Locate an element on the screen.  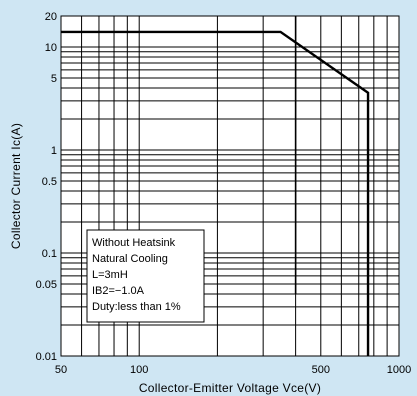
annotation-line-2: Natural Cooling is located at coordinates (130, 259).